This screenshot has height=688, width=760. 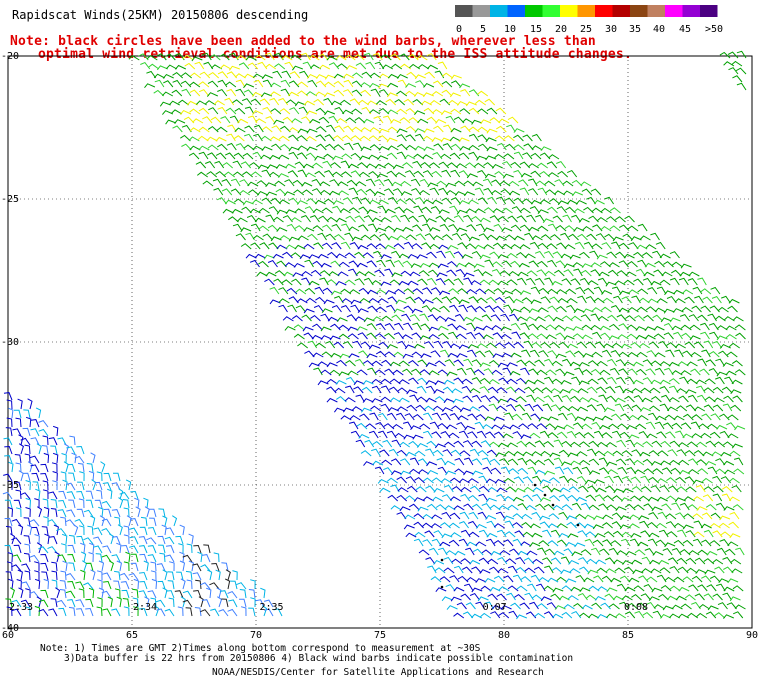 What do you see at coordinates (536, 29) in the screenshot?
I see `colorbar-label: 15` at bounding box center [536, 29].